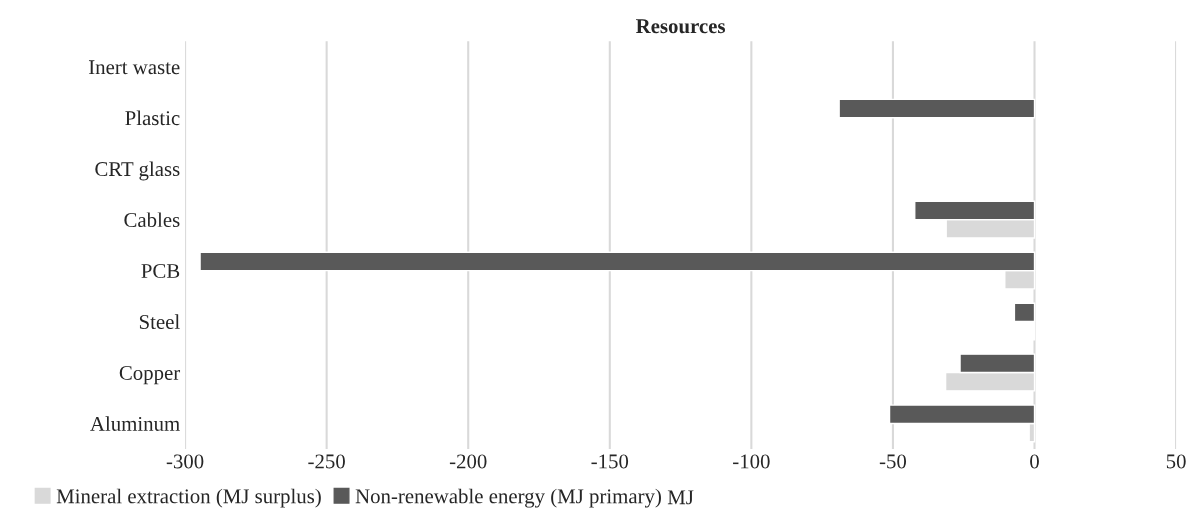 The image size is (1194, 516). Describe the element at coordinates (680, 497) in the screenshot. I see `x-axis-title: MJ` at that location.